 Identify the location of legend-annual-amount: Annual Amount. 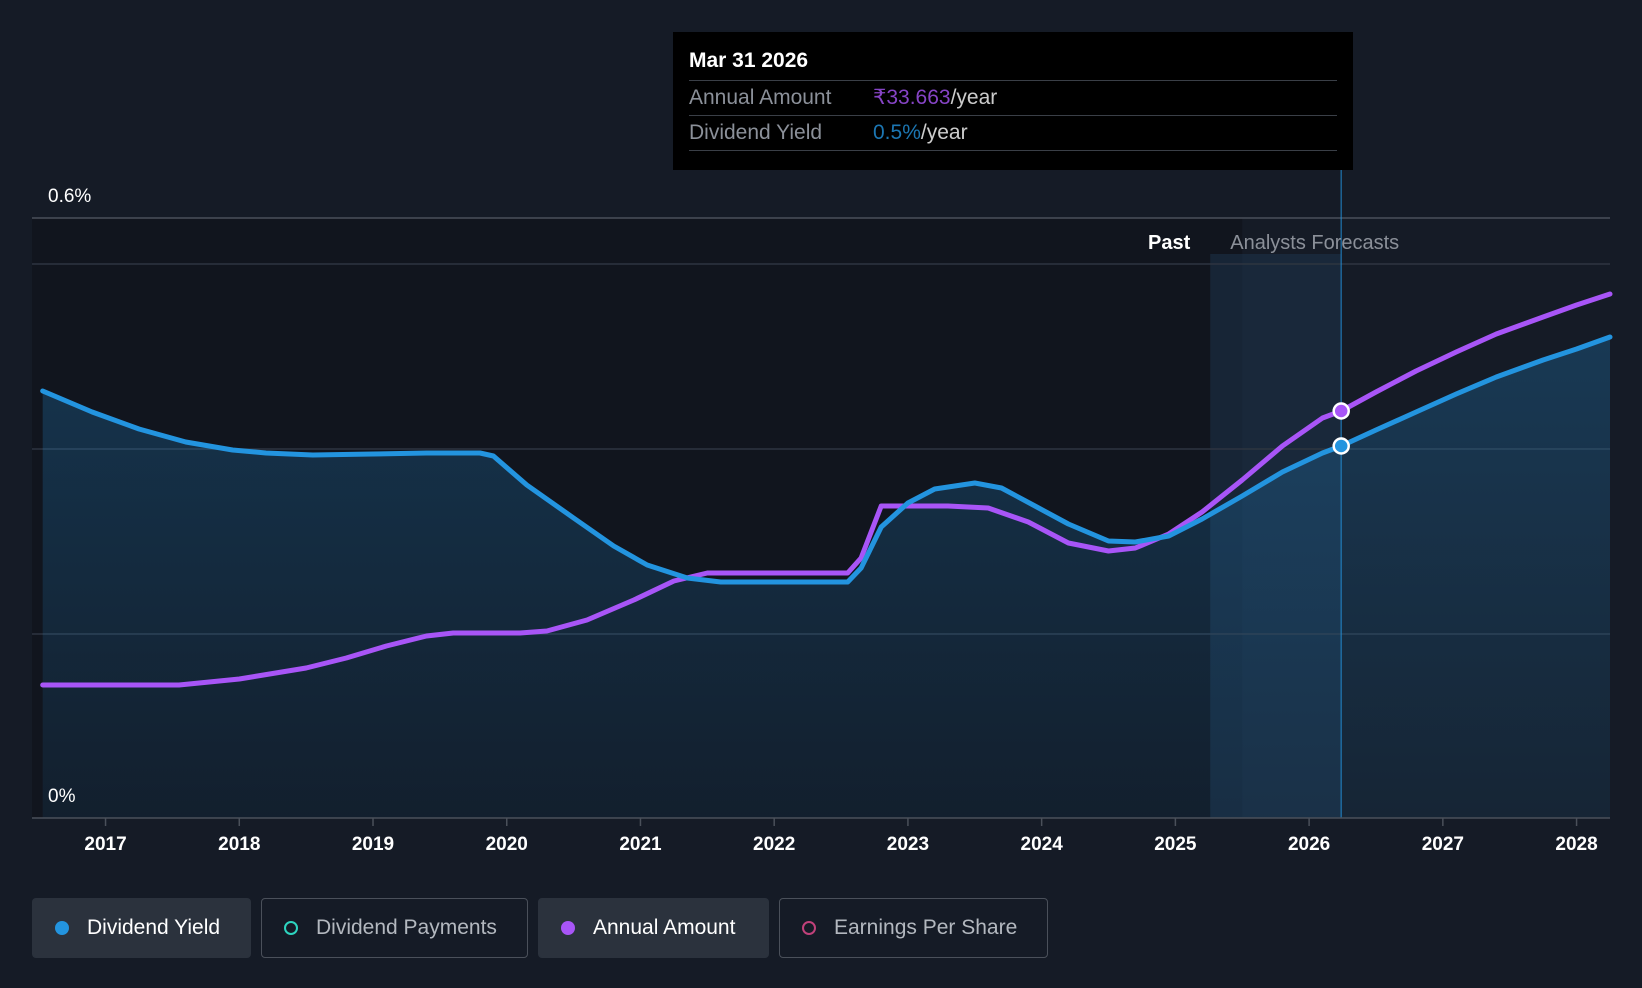
(653, 928).